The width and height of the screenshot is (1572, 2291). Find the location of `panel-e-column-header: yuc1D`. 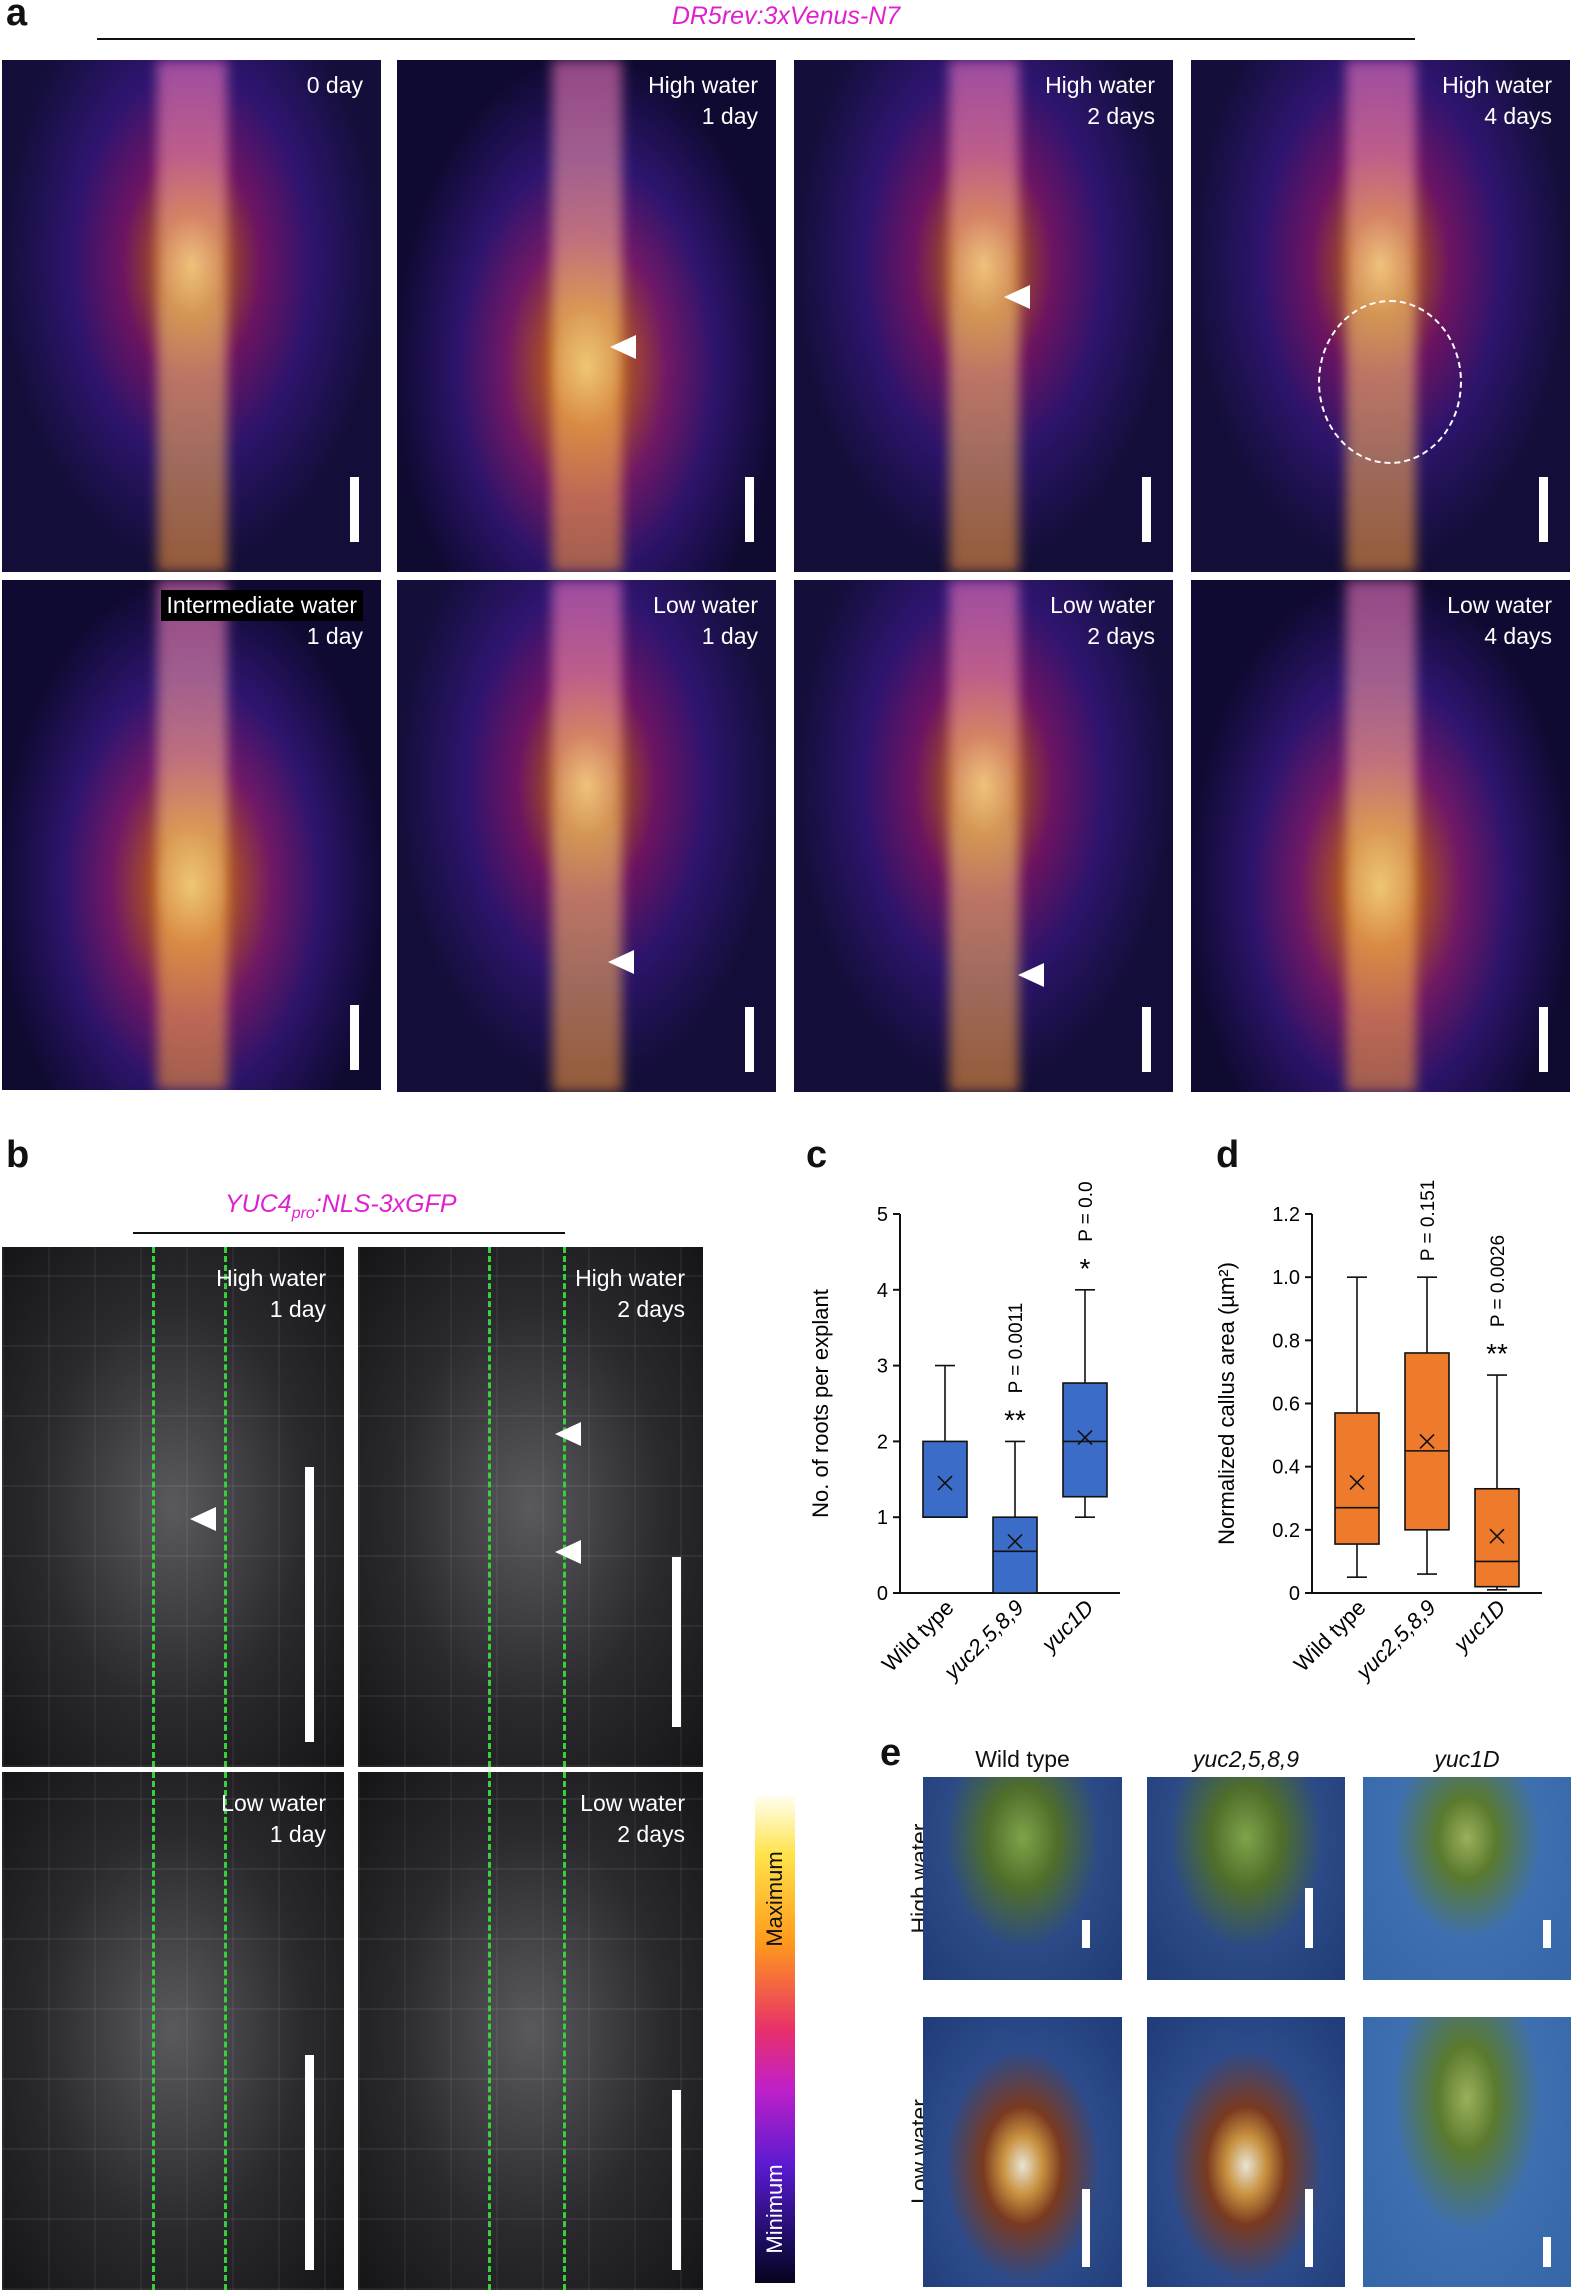

panel-e-column-header: yuc1D is located at coordinates (1467, 1759).